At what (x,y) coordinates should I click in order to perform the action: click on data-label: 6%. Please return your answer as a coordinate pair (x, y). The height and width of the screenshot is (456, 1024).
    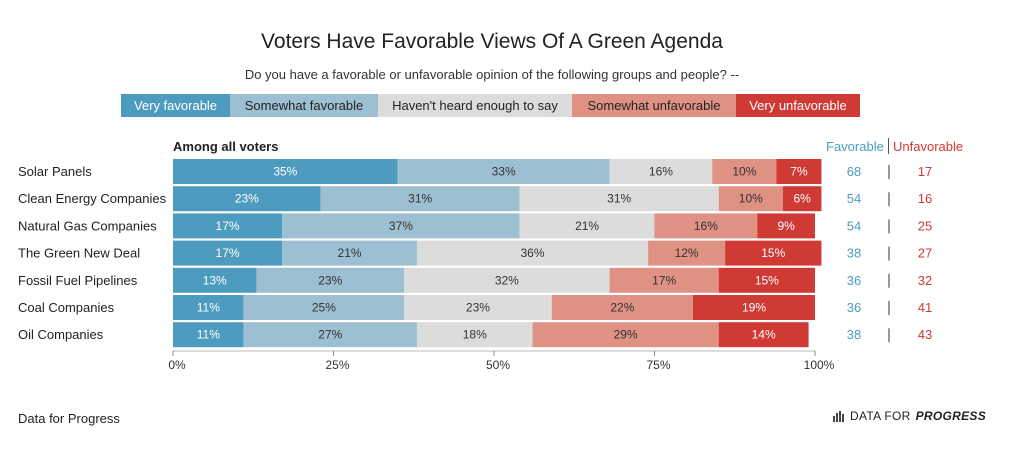
    Looking at the image, I should click on (802, 199).